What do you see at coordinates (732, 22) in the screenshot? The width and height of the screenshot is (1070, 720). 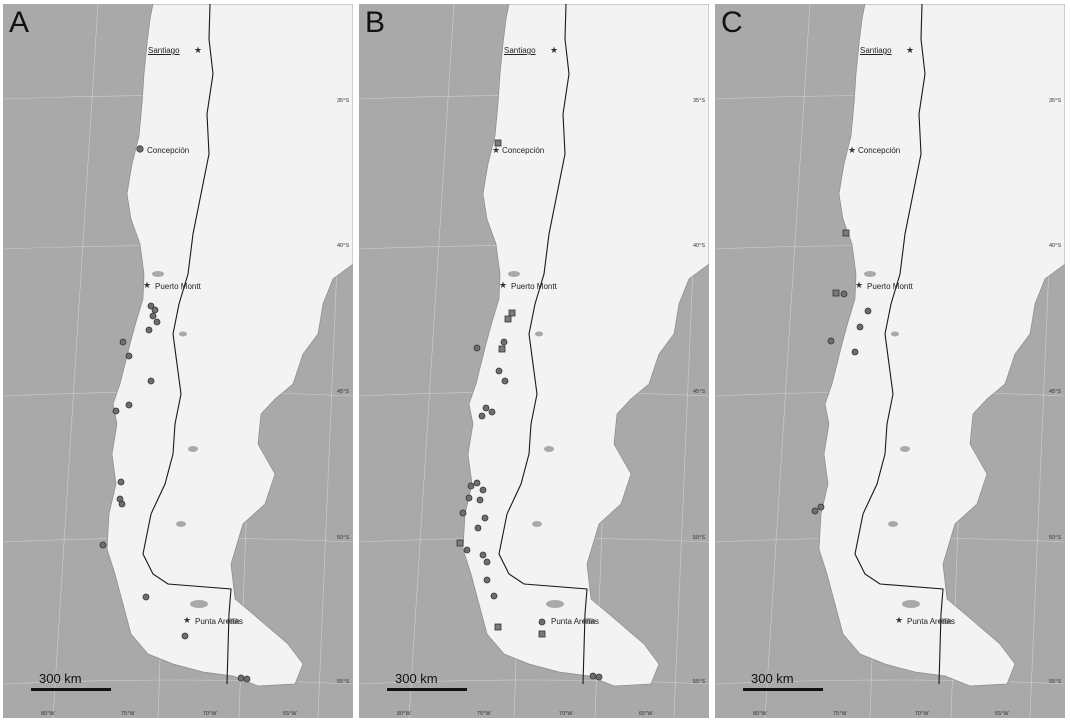 I see `panel-label: C` at bounding box center [732, 22].